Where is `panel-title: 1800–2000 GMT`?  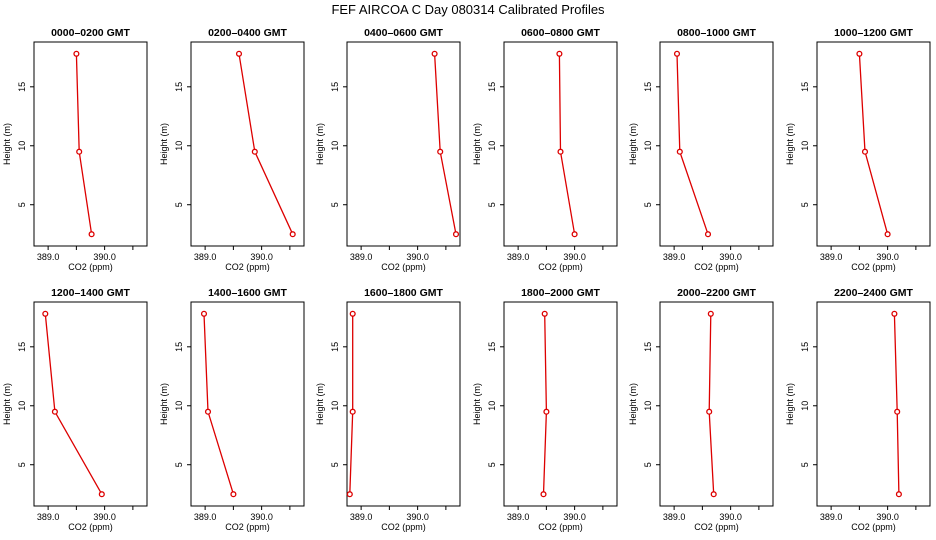 panel-title: 1800–2000 GMT is located at coordinates (560, 293).